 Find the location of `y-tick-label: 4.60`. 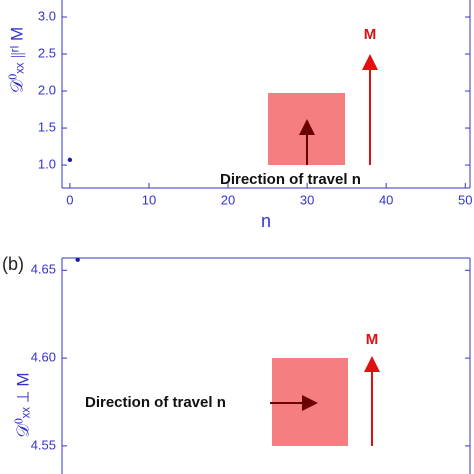

y-tick-label: 4.60 is located at coordinates (43, 357).